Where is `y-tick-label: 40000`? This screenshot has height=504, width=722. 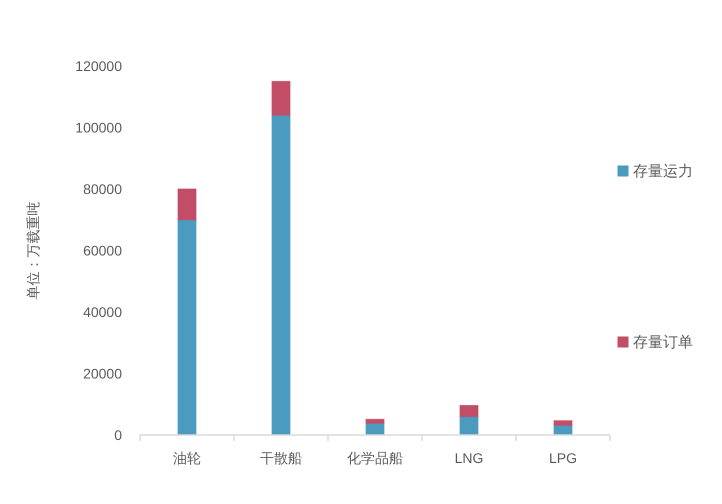
y-tick-label: 40000 is located at coordinates (102, 312).